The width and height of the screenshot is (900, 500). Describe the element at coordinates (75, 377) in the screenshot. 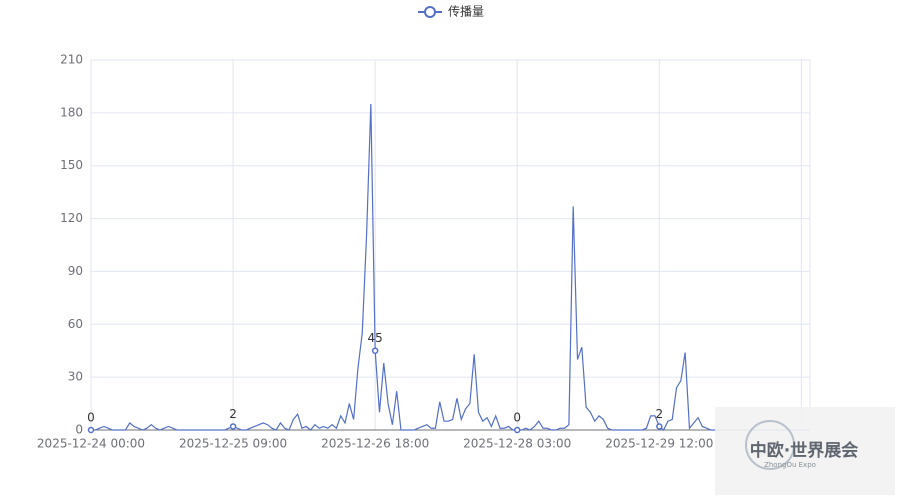

I see `y-tick-label: 30` at that location.